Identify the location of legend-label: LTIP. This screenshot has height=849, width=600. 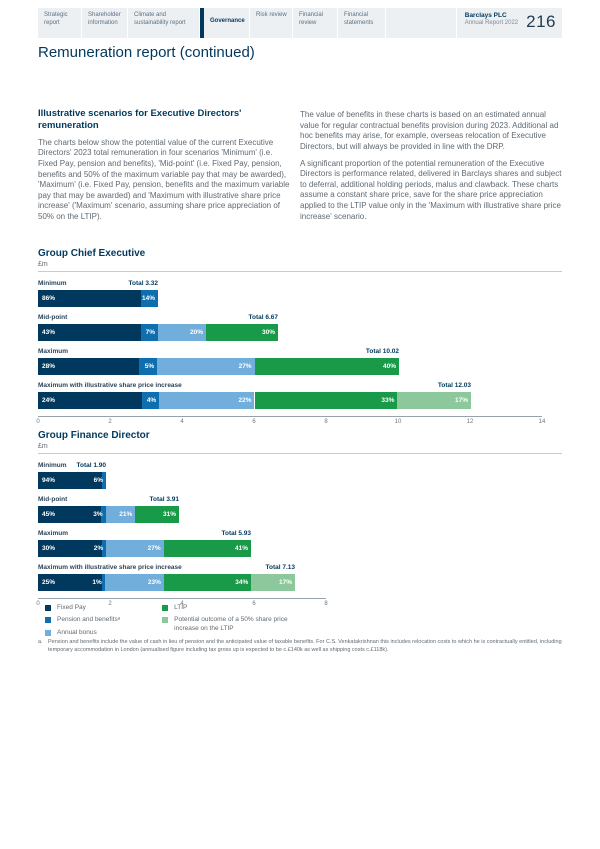
(181, 607).